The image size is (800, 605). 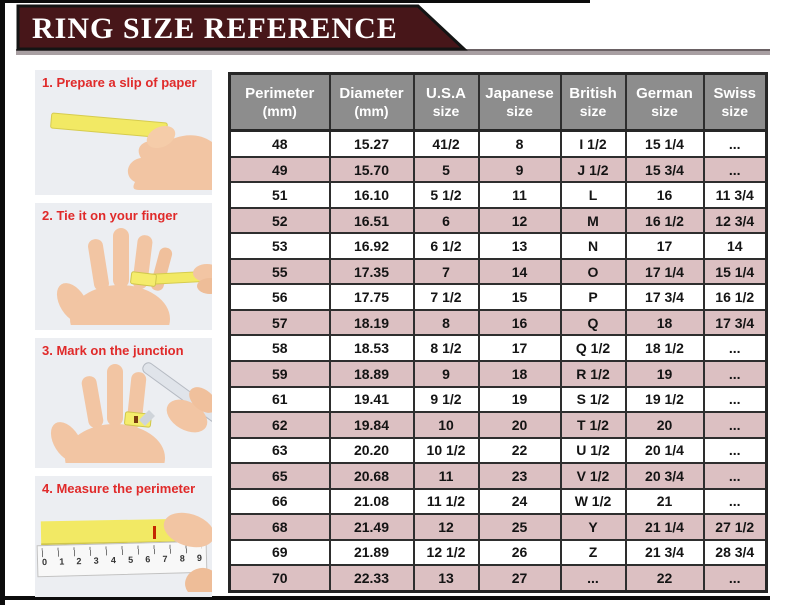 I want to click on table-cell: 48, so click(x=279, y=143).